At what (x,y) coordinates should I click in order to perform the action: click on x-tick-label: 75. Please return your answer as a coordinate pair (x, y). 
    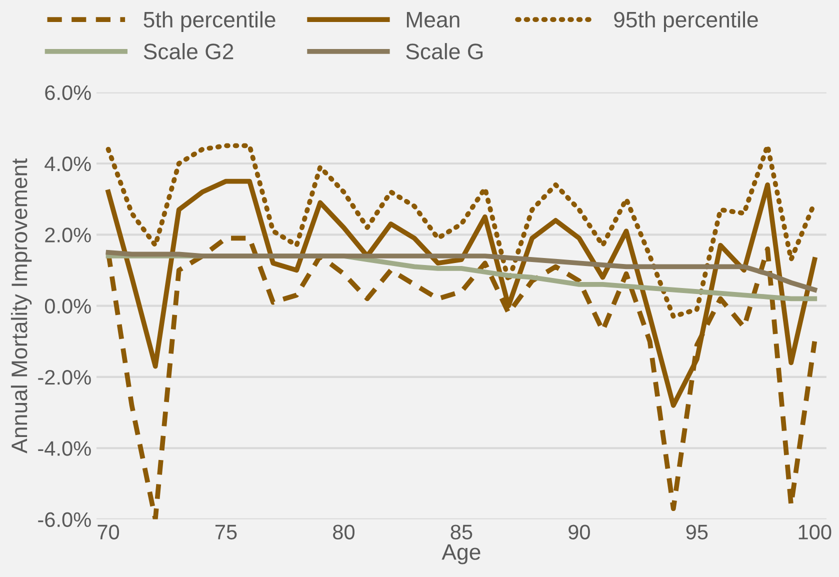
    Looking at the image, I should click on (226, 532).